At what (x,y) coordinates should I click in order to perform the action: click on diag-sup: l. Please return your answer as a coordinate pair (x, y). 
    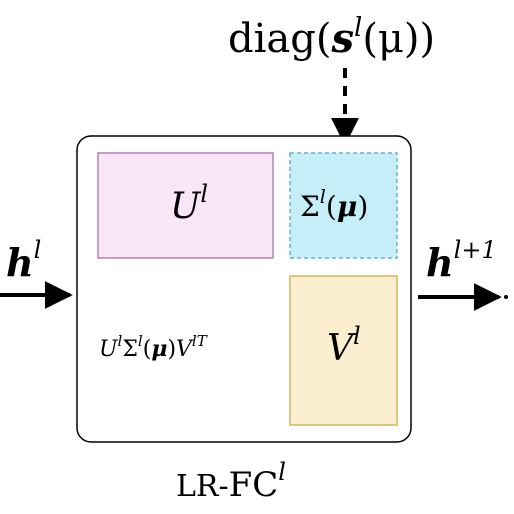
    Looking at the image, I should click on (358, 28).